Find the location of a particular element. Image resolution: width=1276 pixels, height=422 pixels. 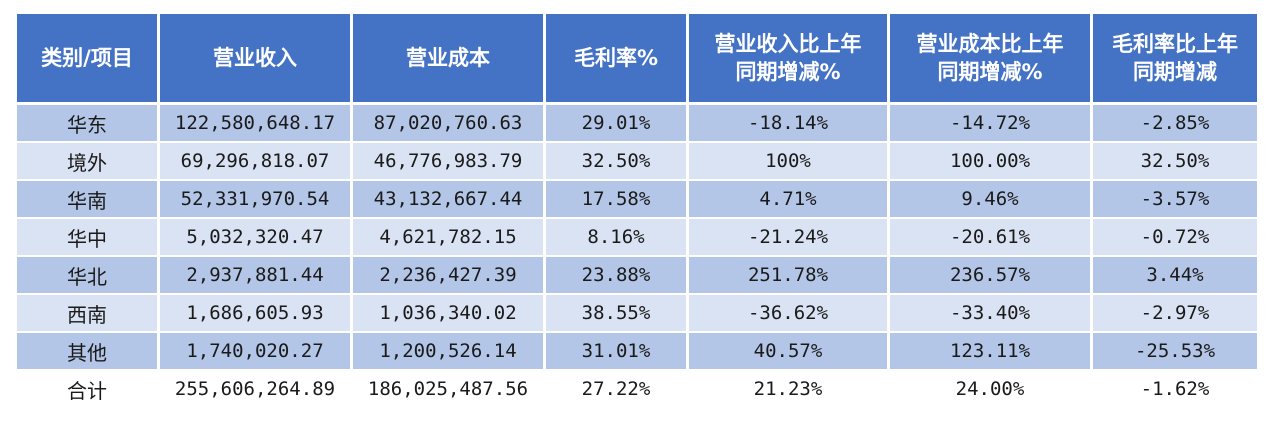

cell-revenue: 5,032,320.47 is located at coordinates (255, 238).